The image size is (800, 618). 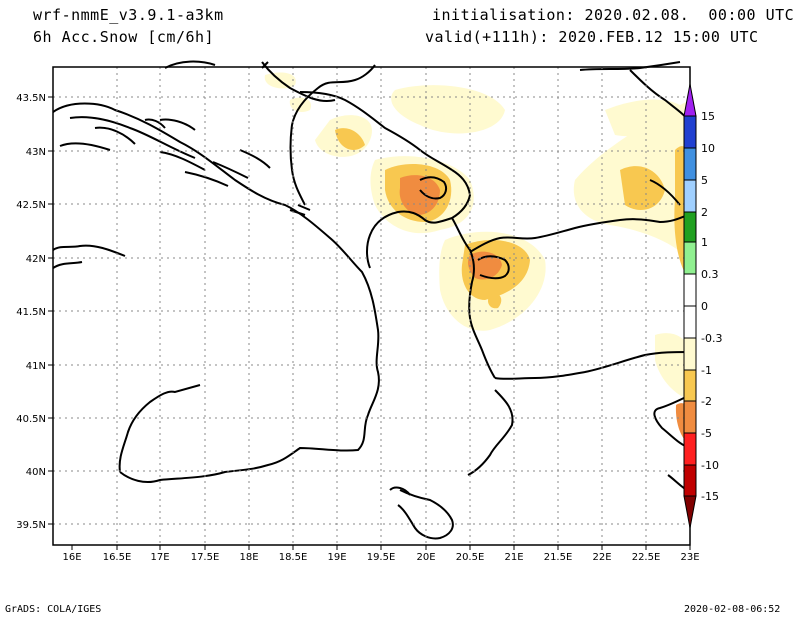 I want to click on lat-label: 42.5N, so click(x=31, y=205).